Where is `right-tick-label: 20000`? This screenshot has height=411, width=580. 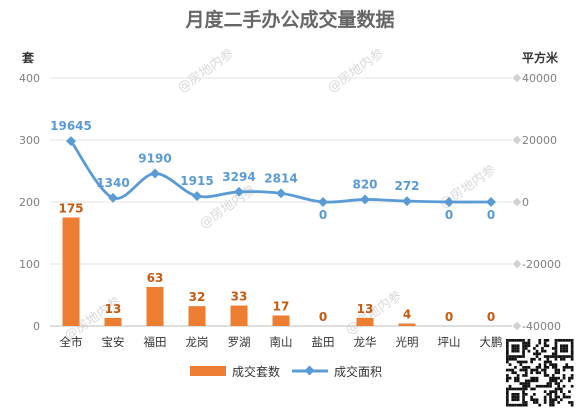
right-tick-label: 20000 is located at coordinates (539, 140).